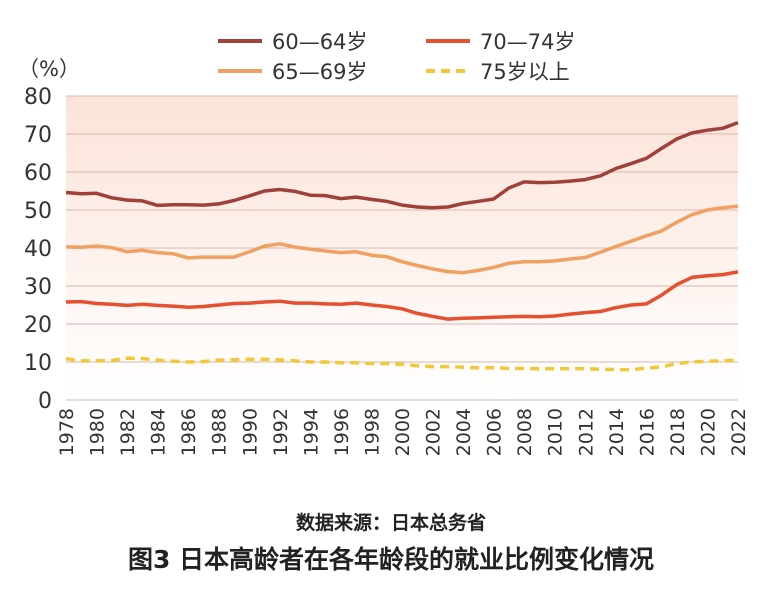 The height and width of the screenshot is (600, 782). Describe the element at coordinates (128, 432) in the screenshot. I see `x-tick-label: 1982` at that location.